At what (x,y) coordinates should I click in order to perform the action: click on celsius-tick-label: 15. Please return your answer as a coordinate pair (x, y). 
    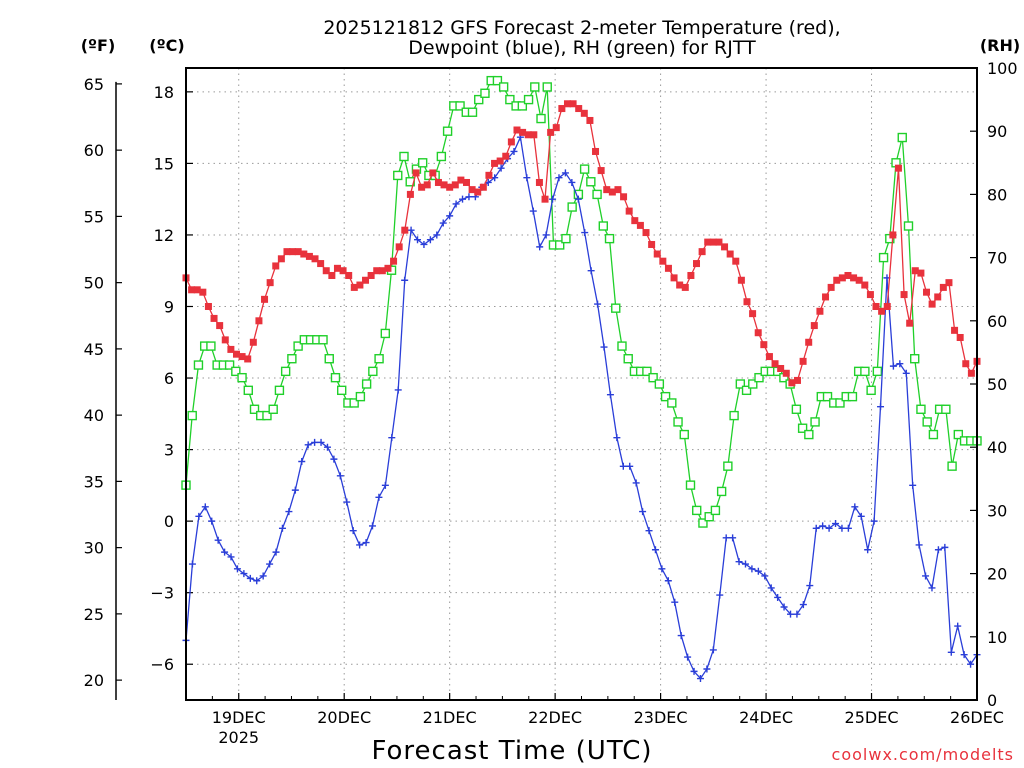
    Looking at the image, I should click on (164, 163).